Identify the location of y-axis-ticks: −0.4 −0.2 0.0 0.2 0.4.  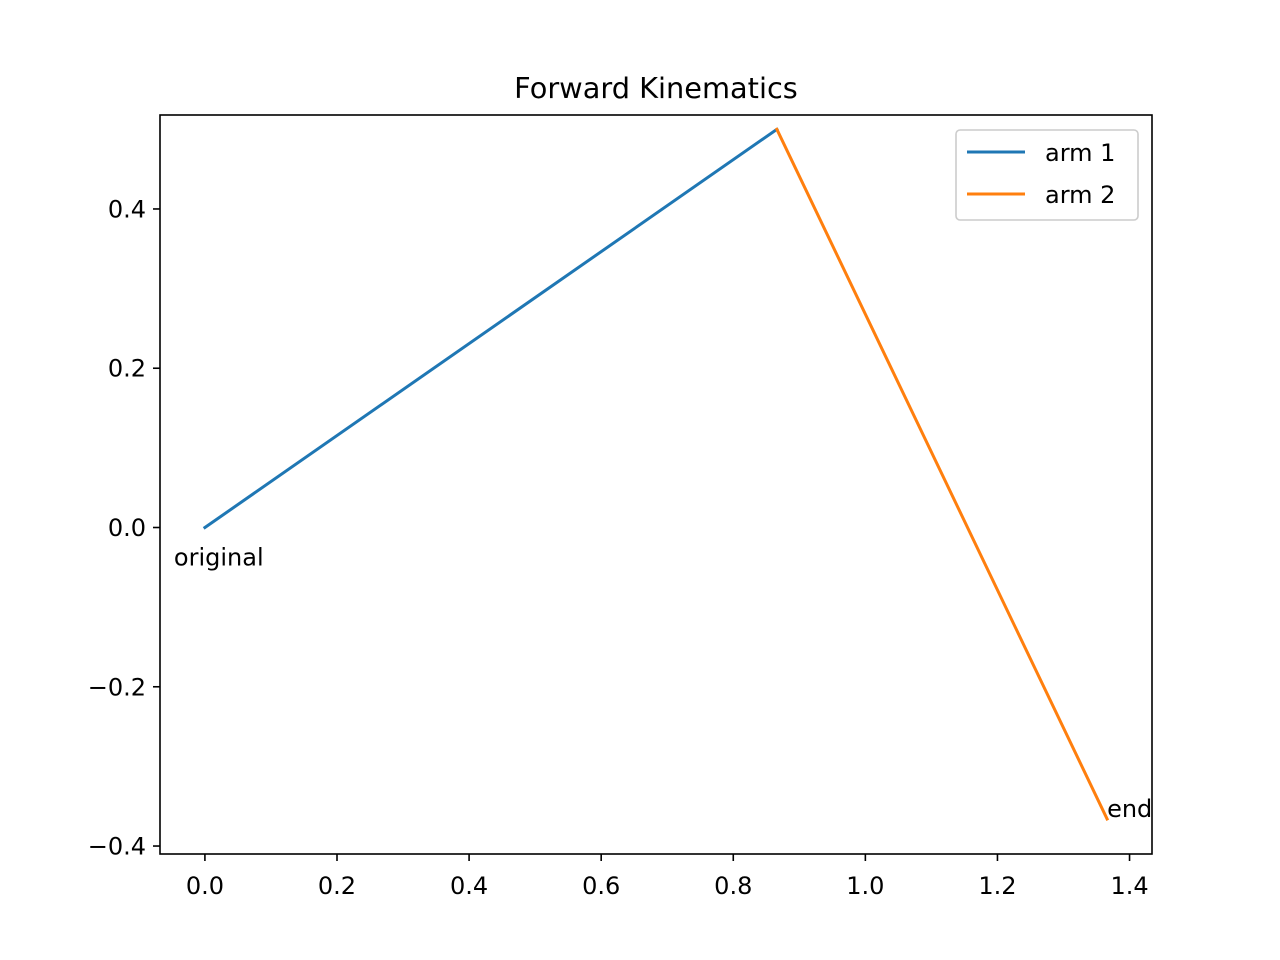
(124, 528).